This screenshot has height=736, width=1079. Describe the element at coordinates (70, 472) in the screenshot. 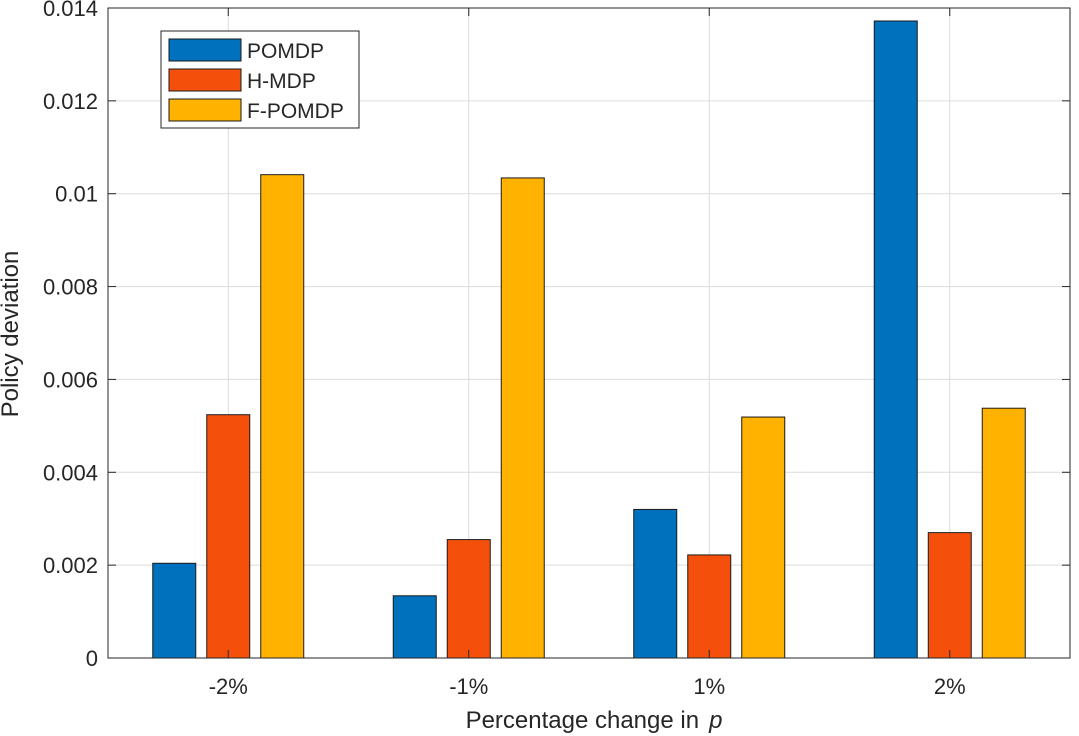

I see `y-tick-label: 0.004` at that location.